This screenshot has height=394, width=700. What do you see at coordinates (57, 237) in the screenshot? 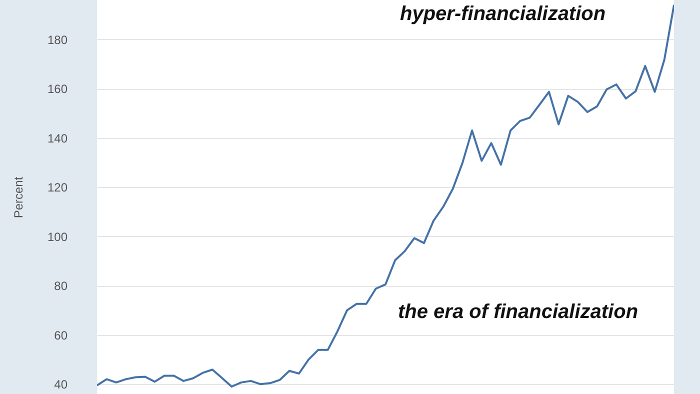
I see `y-tick-label: 100` at bounding box center [57, 237].